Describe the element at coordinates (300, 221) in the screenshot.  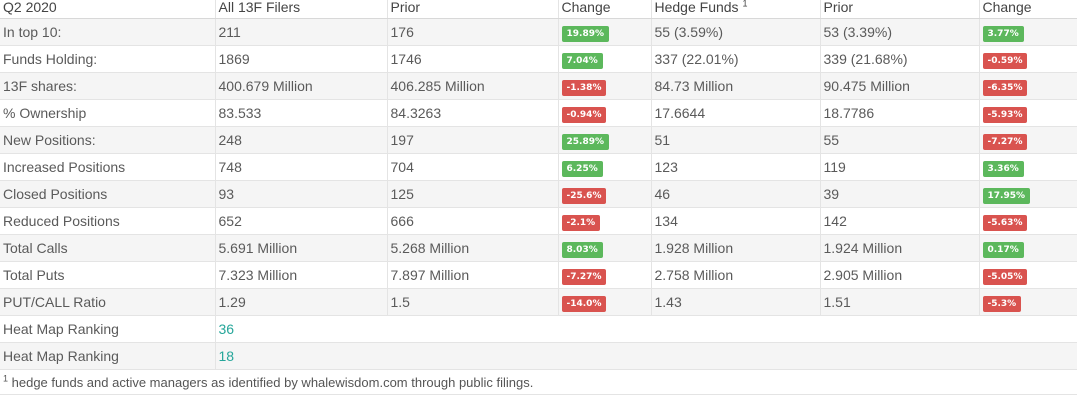
I see `all-filers-value: 652` at that location.